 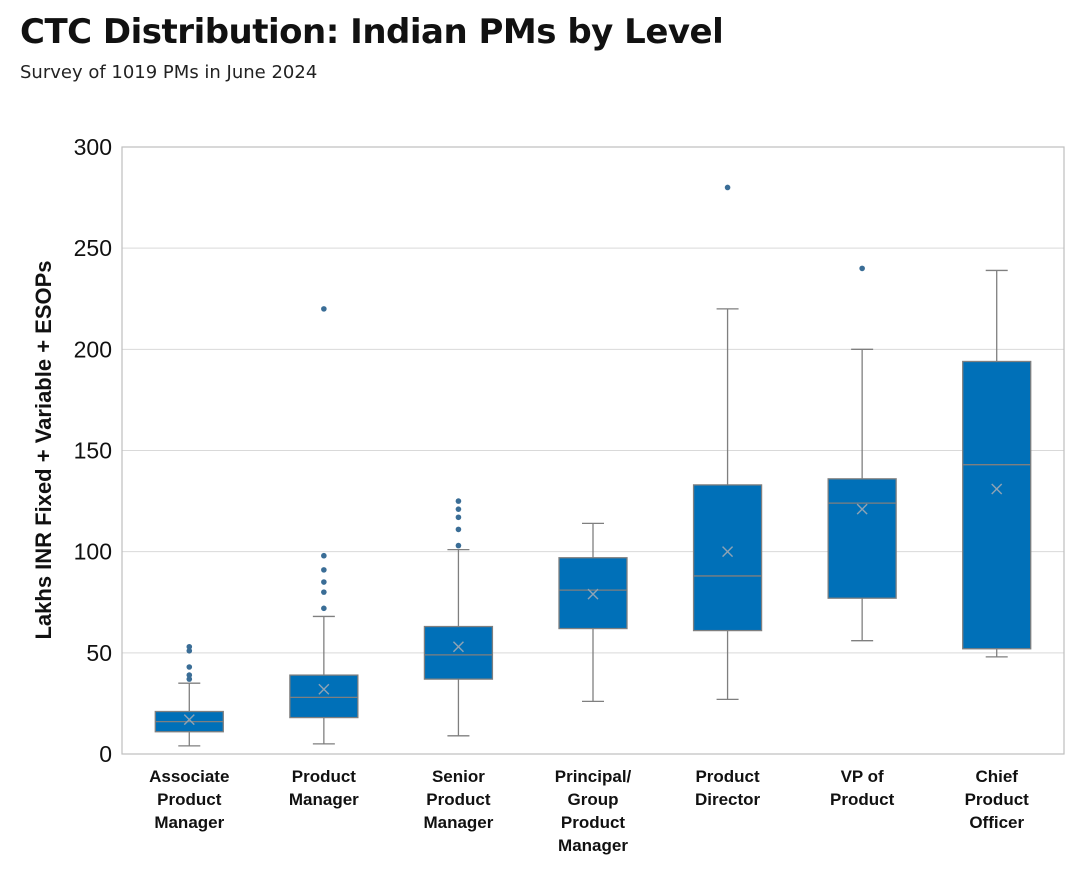 I want to click on x-category-label: Officer, so click(x=996, y=822).